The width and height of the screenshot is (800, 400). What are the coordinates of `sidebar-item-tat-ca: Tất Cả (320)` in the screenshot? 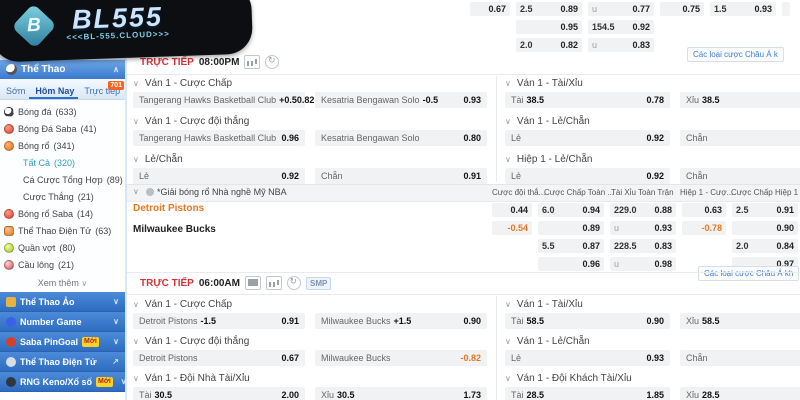 It's located at (49, 162).